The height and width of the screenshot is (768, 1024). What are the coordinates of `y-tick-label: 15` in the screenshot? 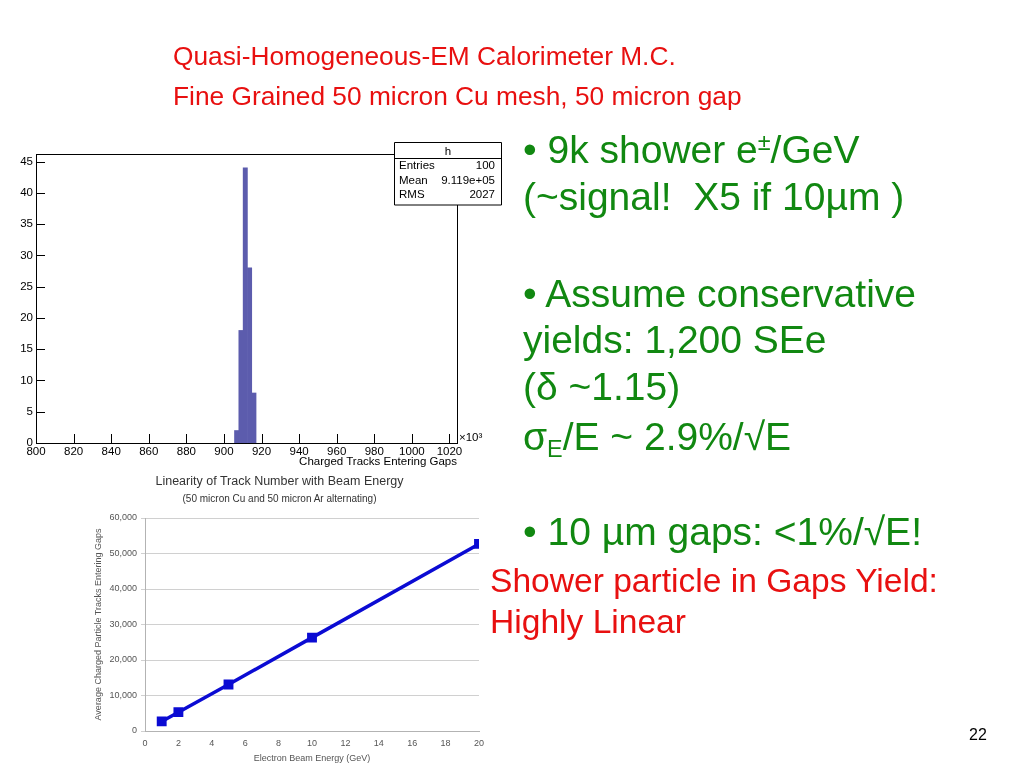 It's located at (26, 348).